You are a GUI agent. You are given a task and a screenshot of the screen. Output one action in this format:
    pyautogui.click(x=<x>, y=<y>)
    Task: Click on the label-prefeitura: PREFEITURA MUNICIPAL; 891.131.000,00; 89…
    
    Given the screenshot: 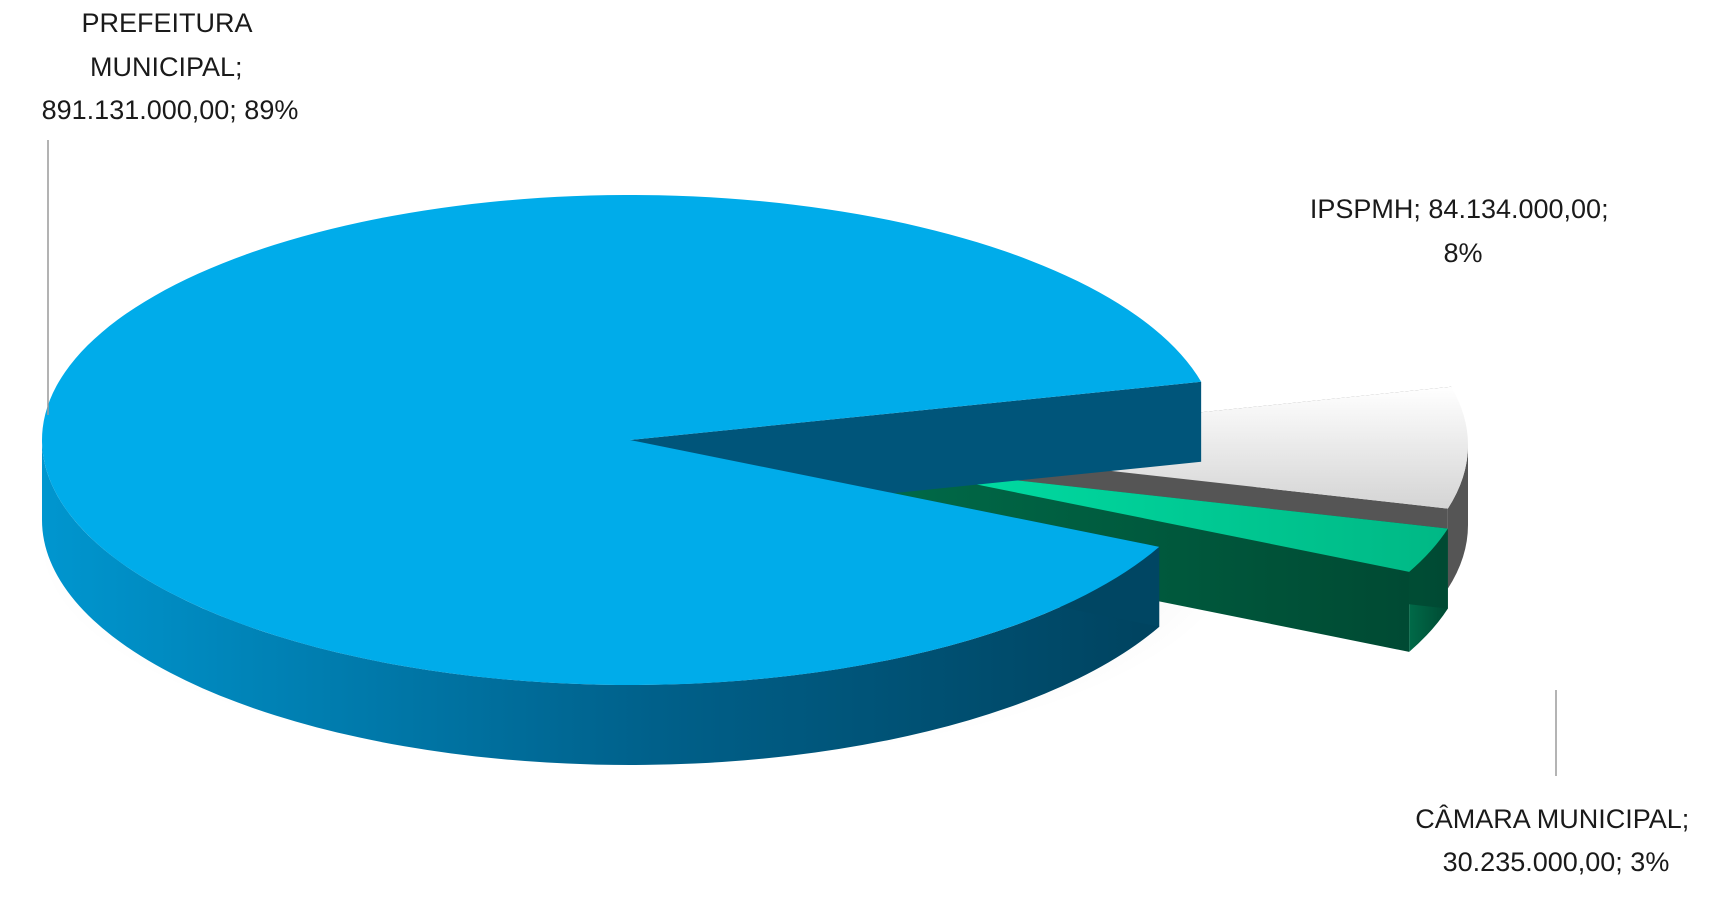 What is the action you would take?
    pyautogui.click(x=170, y=66)
    